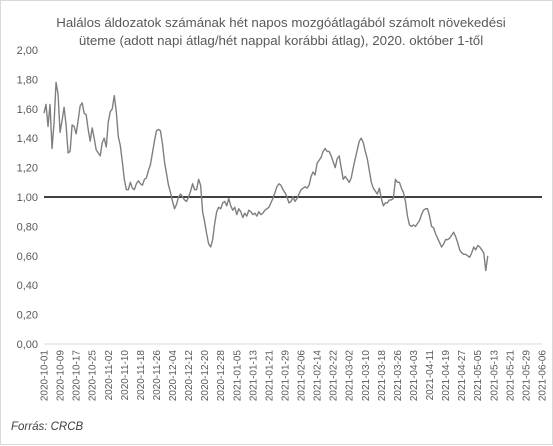 Image resolution: width=553 pixels, height=446 pixels. Describe the element at coordinates (27, 316) in the screenshot. I see `y-tick-label: 0,20` at that location.